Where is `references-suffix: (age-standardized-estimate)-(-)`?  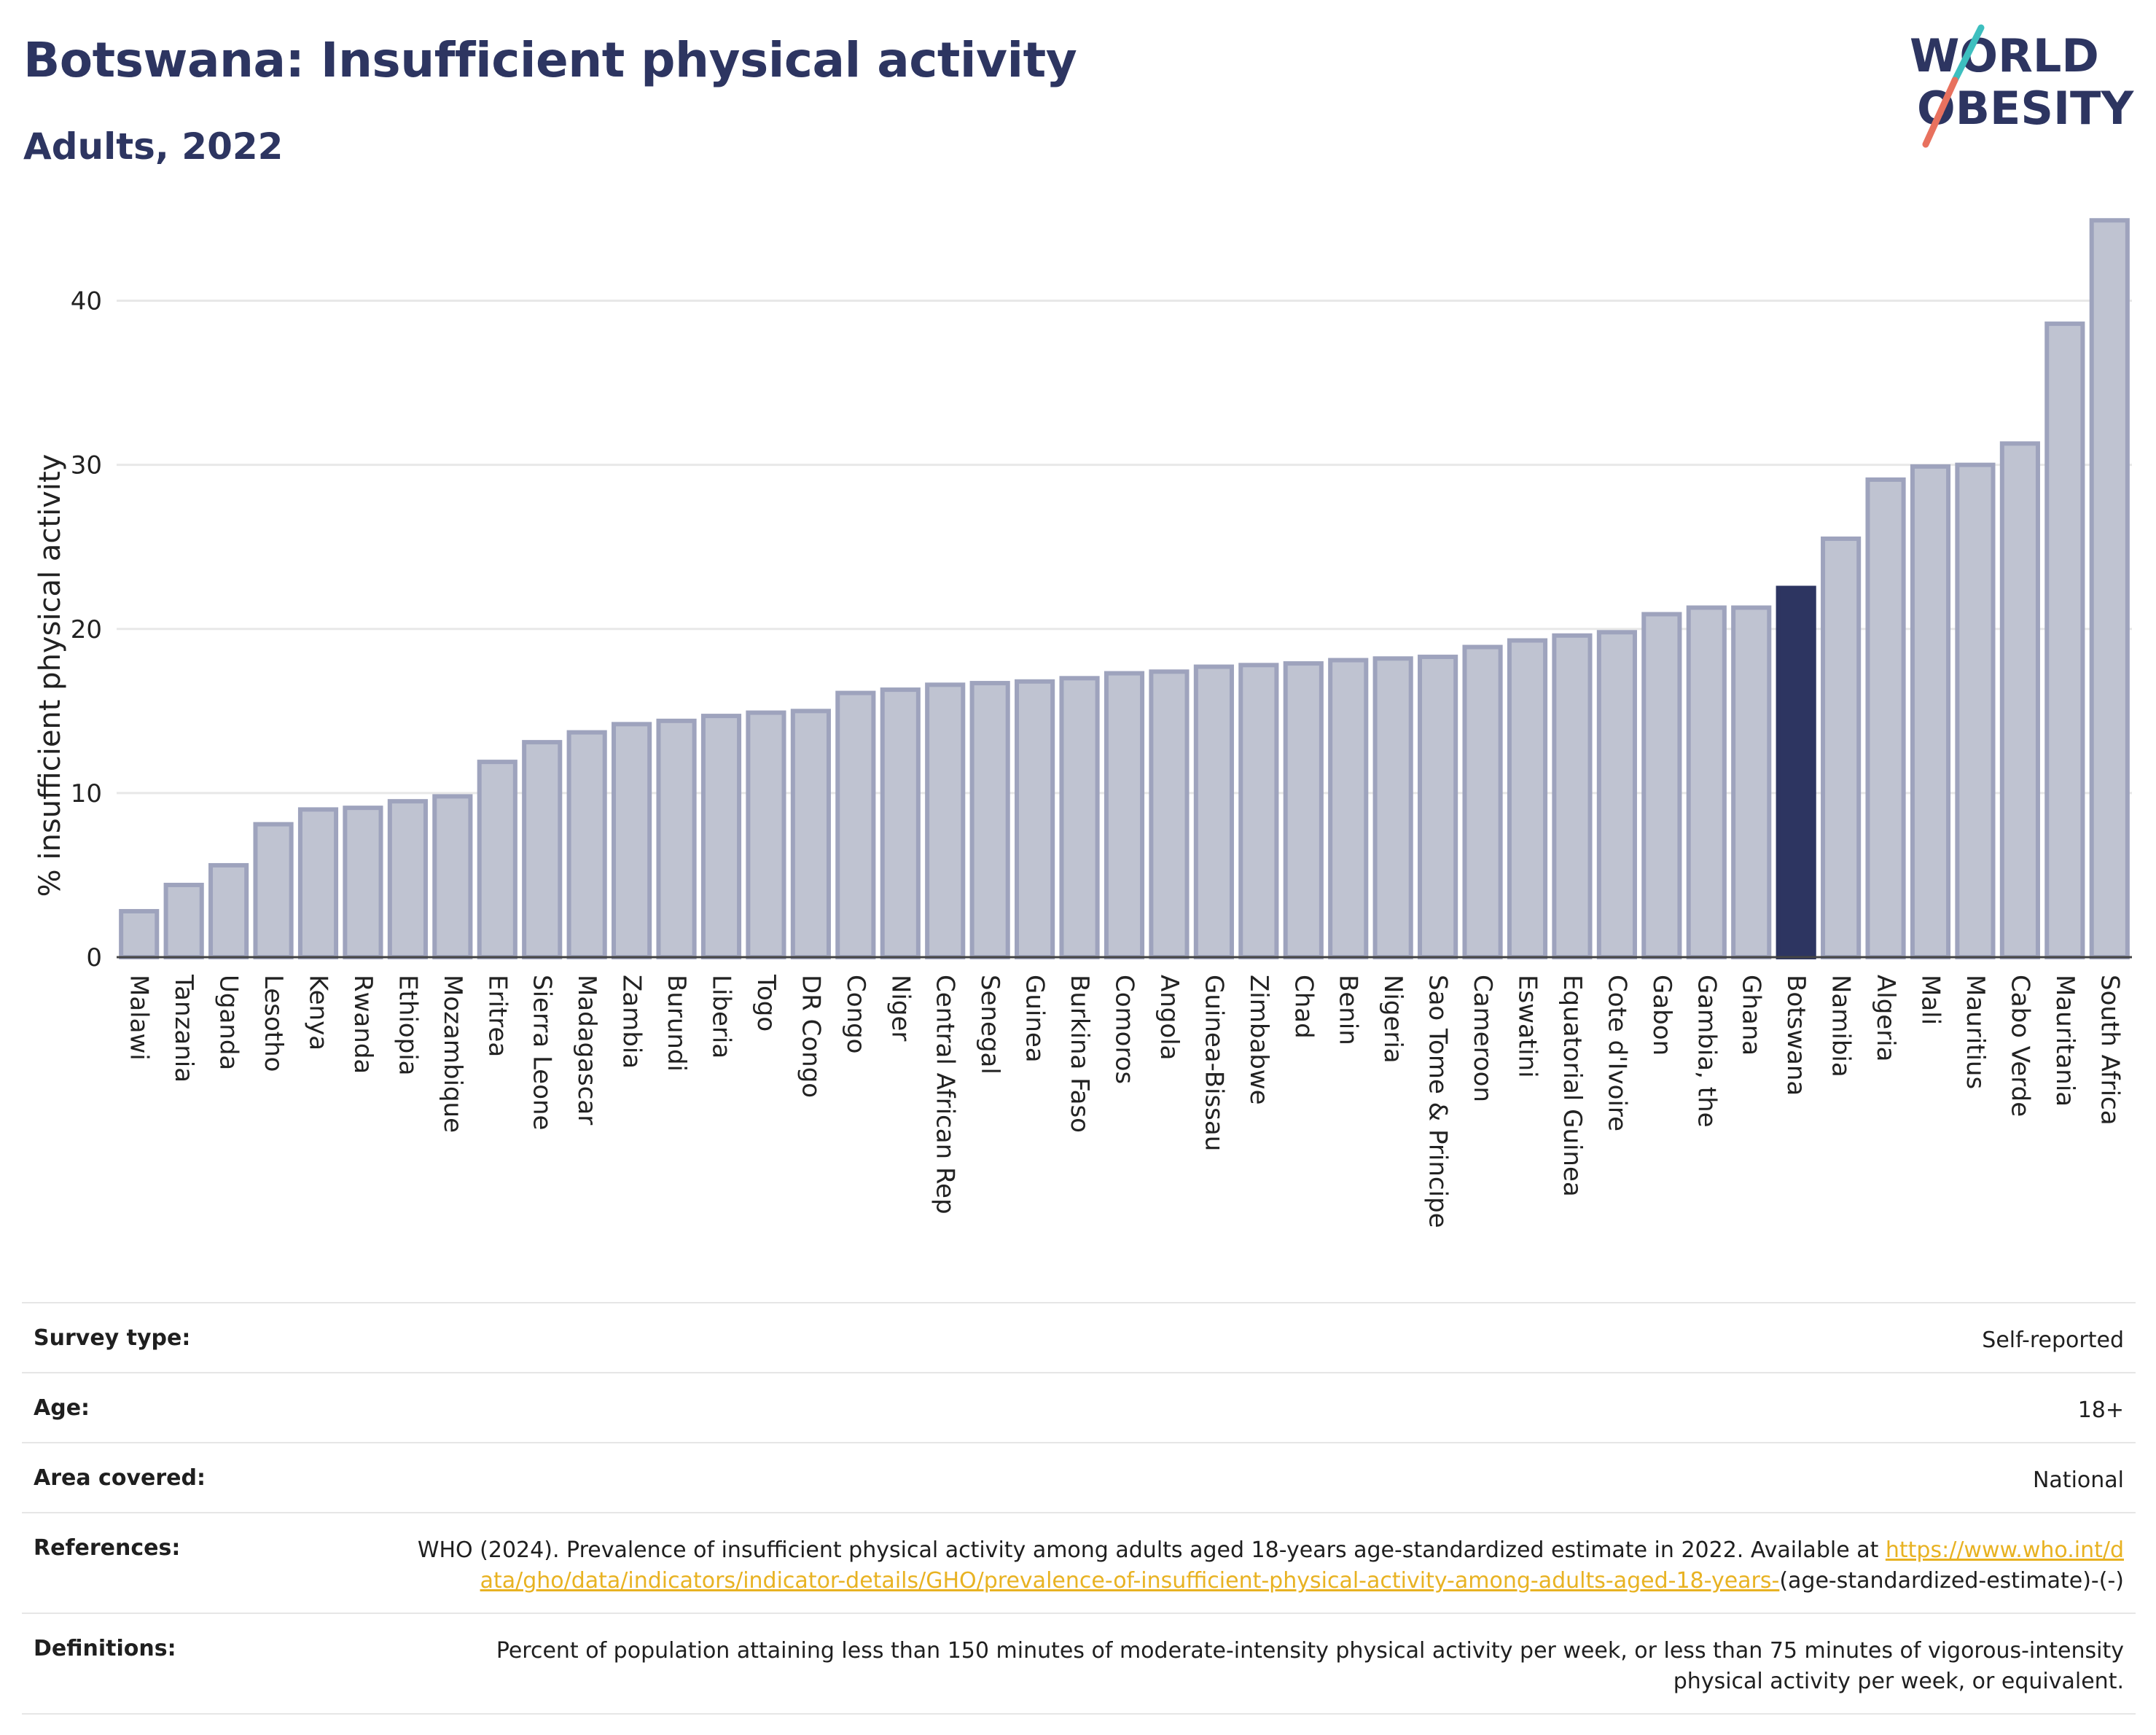 references-suffix: (age-standardized-estimate)-(-) is located at coordinates (1952, 1581).